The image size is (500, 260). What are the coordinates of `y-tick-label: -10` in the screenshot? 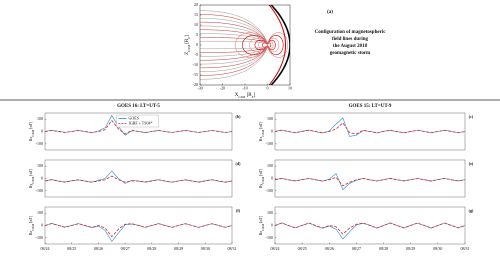 It's located at (195, 64).